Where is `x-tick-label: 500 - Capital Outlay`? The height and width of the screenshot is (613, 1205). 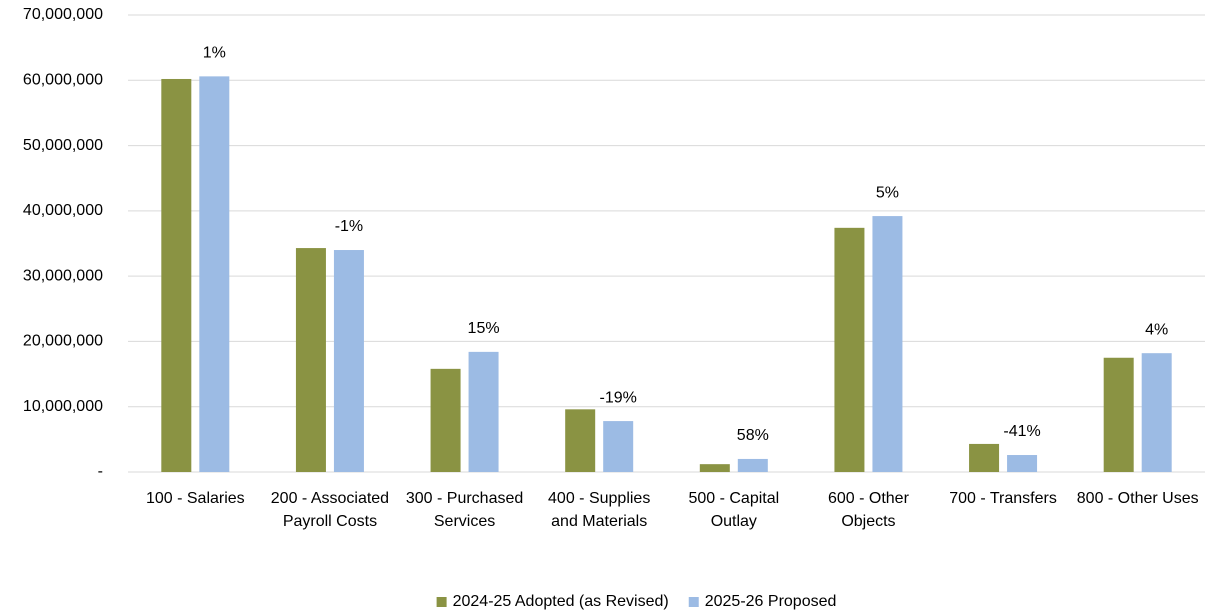
x-tick-label: 500 - Capital Outlay is located at coordinates (734, 510).